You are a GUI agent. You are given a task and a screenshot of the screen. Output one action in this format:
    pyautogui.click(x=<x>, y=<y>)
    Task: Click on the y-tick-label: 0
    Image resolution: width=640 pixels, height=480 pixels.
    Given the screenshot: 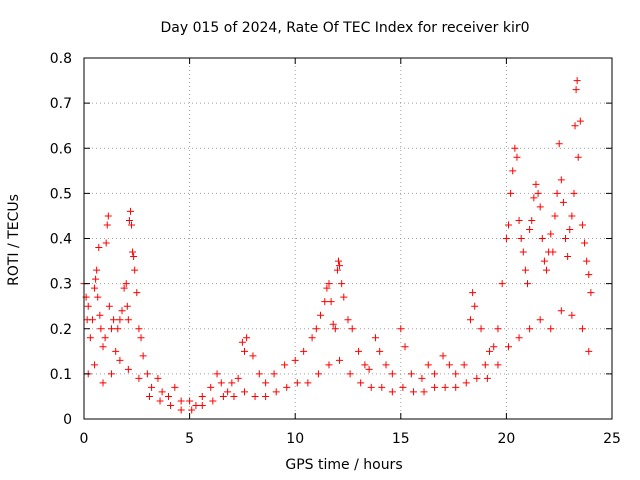 What is the action you would take?
    pyautogui.click(x=67, y=420)
    